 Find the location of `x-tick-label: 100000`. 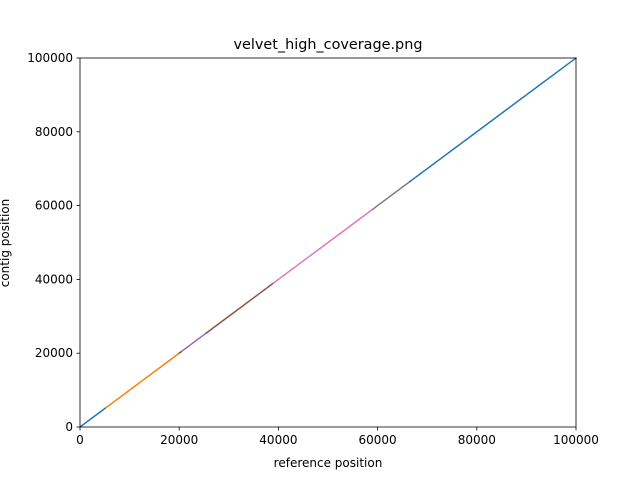

x-tick-label: 100000 is located at coordinates (576, 440).